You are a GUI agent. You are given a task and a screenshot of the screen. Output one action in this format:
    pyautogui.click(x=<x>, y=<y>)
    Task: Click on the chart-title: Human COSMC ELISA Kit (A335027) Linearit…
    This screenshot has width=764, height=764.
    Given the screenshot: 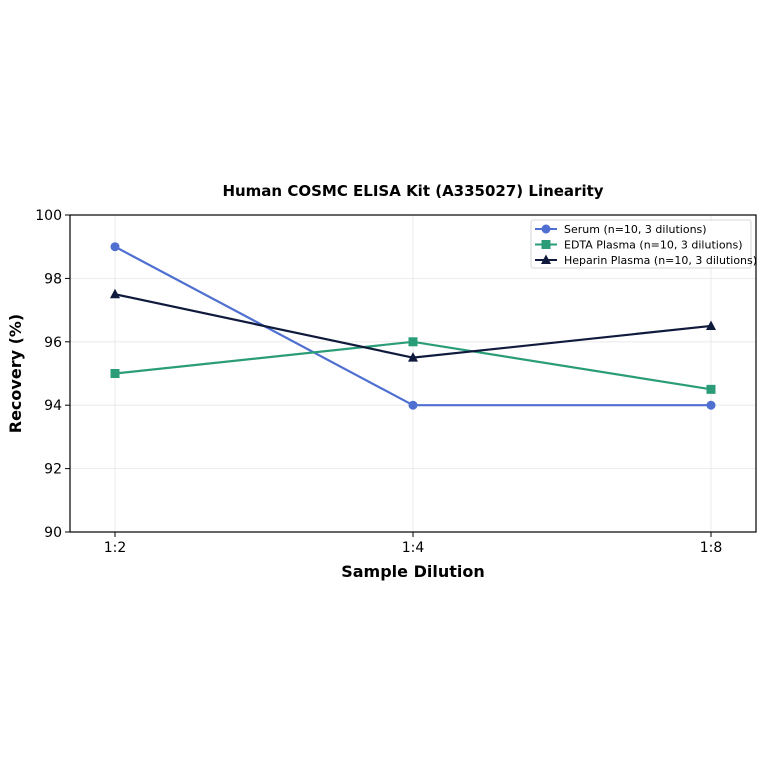 What is the action you would take?
    pyautogui.click(x=412, y=191)
    